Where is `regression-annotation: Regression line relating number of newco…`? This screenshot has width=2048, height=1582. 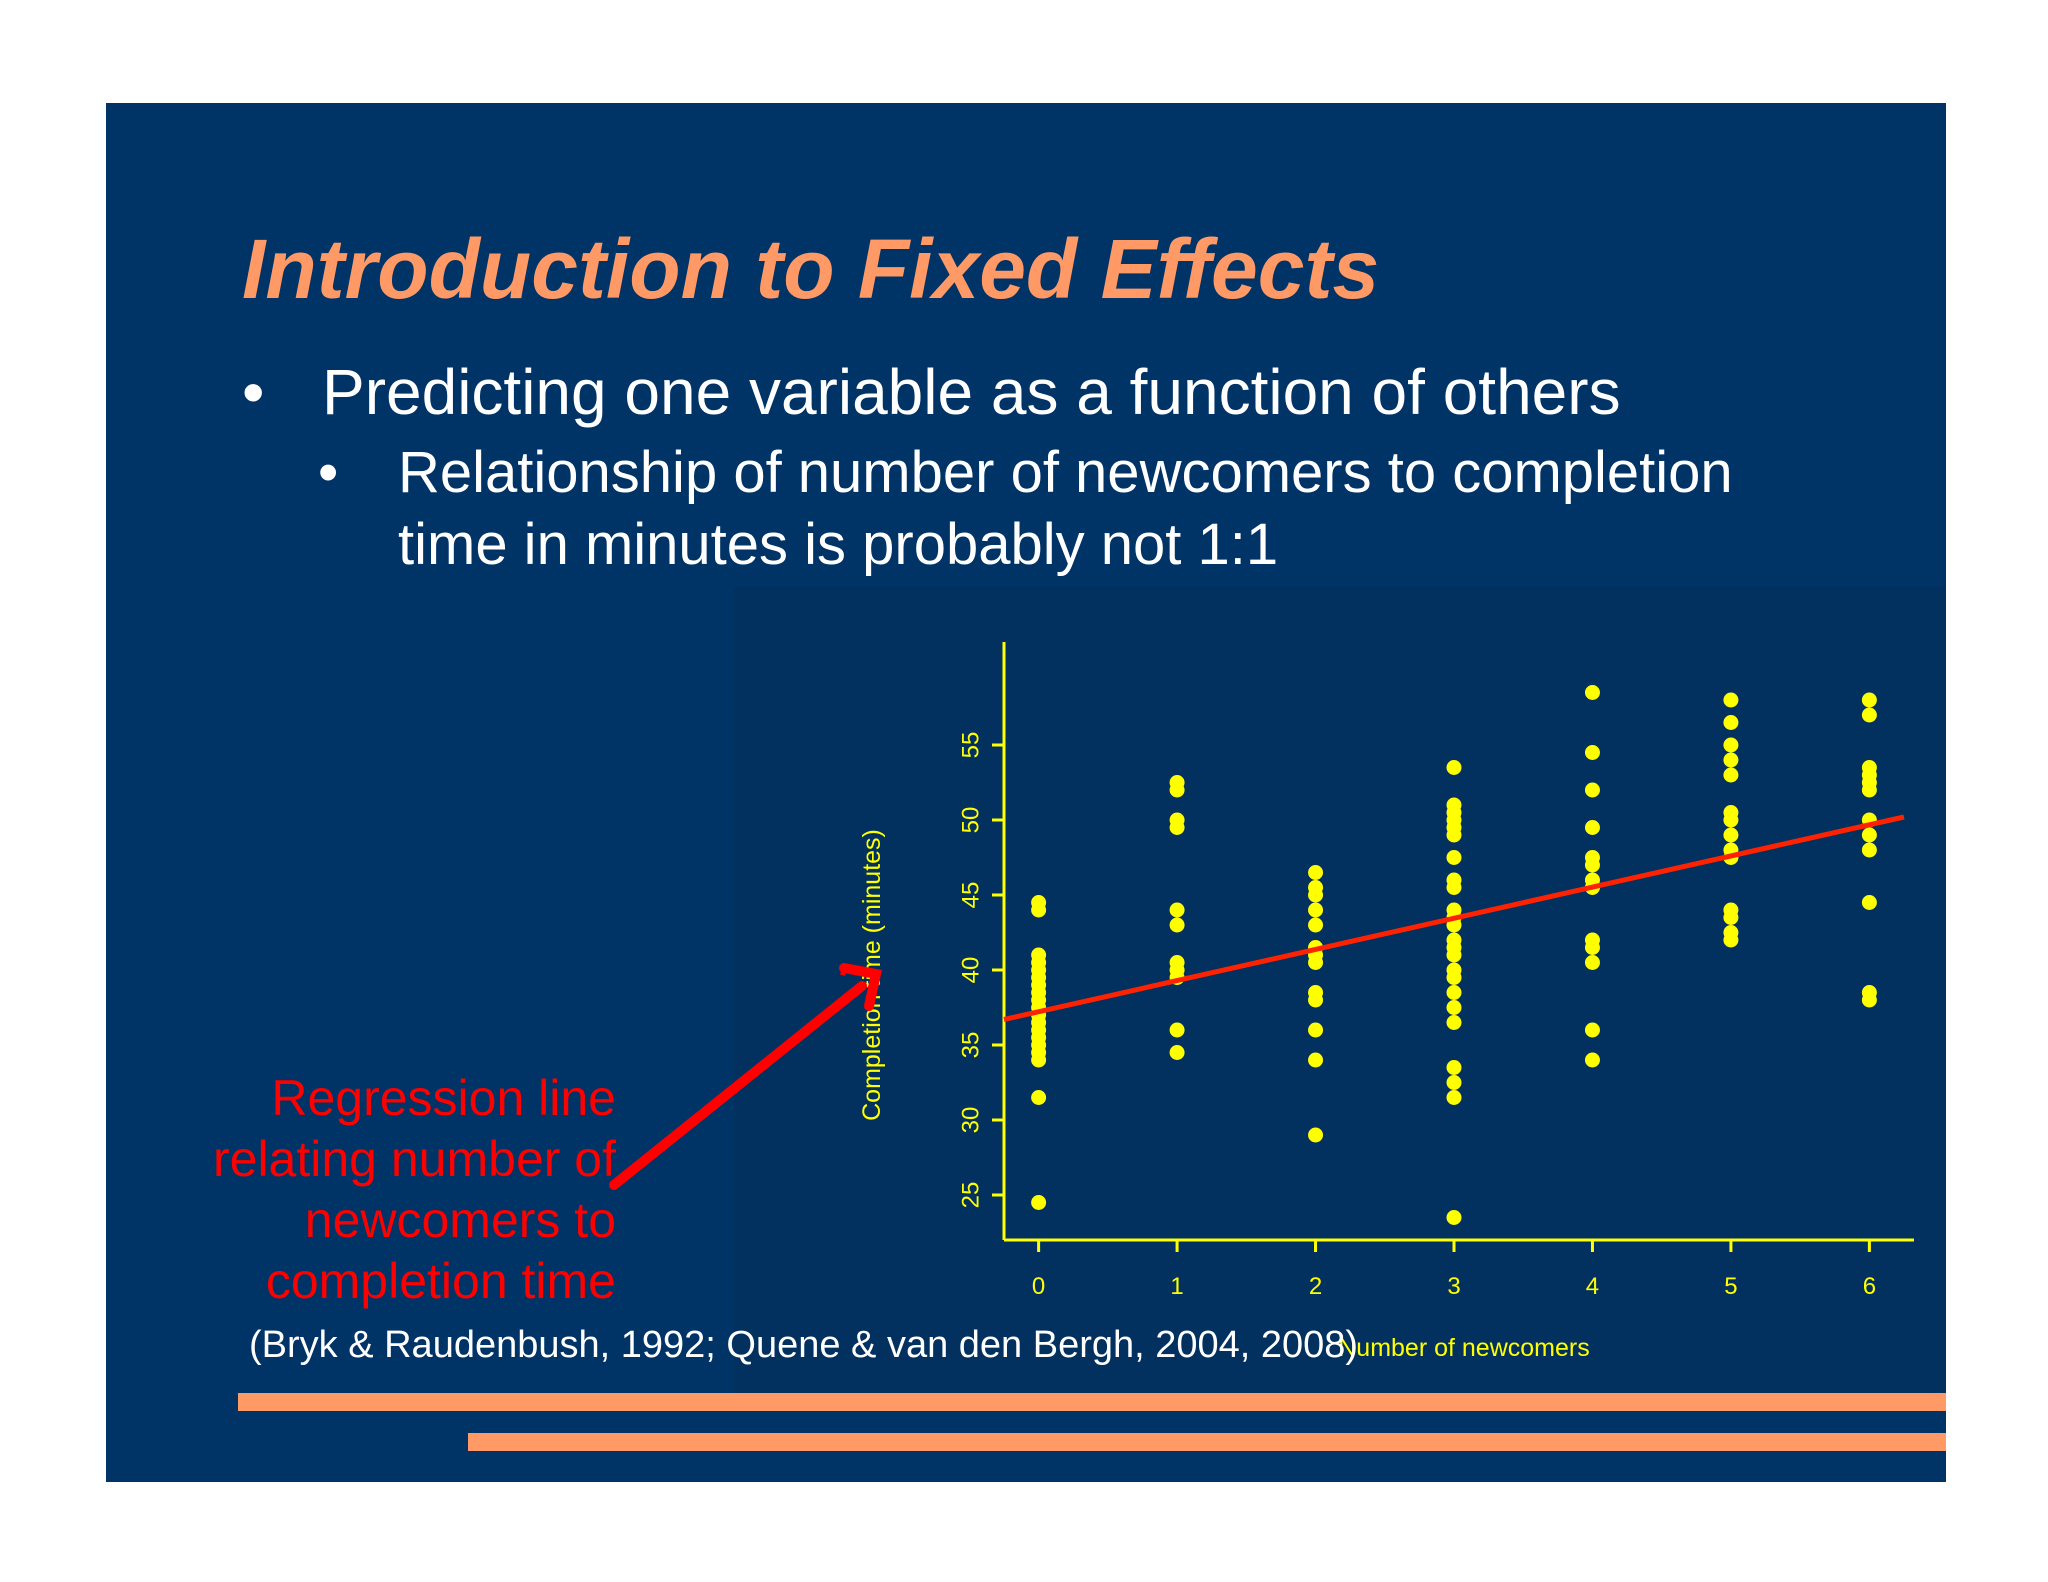 regression-annotation: Regression line relating number of newco… is located at coordinates (386, 1190).